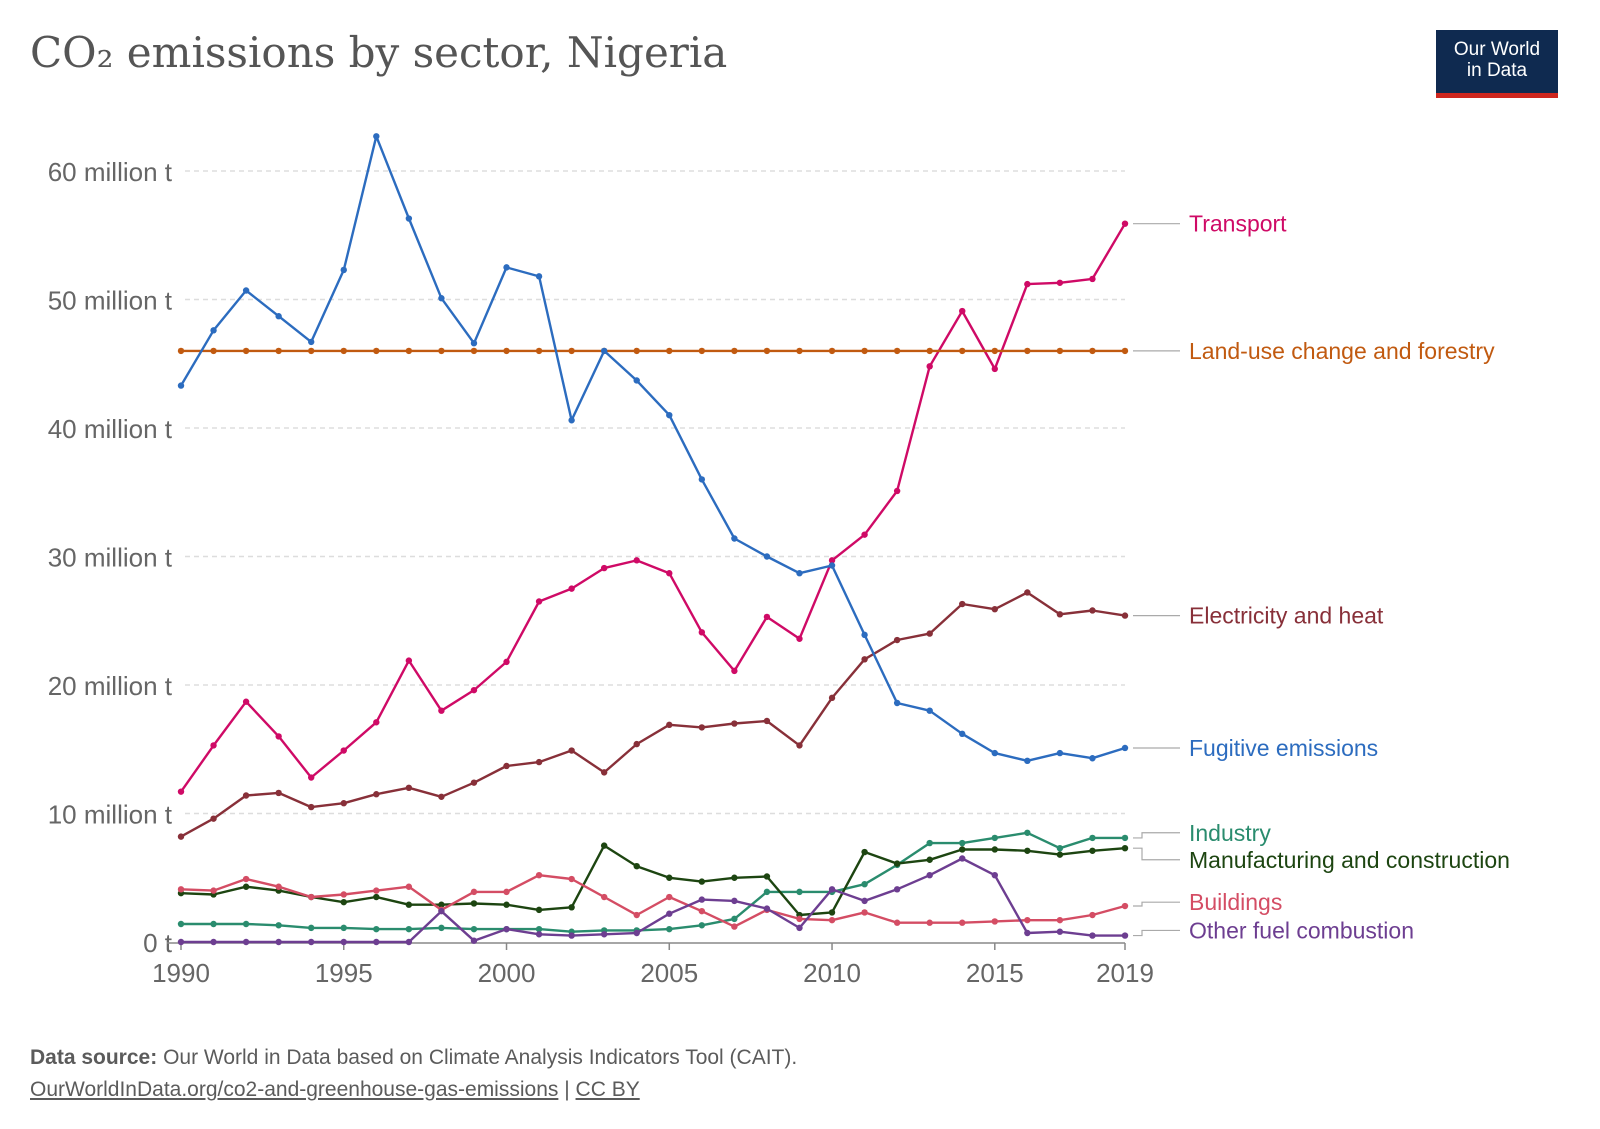 Image resolution: width=1600 pixels, height=1129 pixels. What do you see at coordinates (110, 301) in the screenshot?
I see `y-tick-label: 50 million t` at bounding box center [110, 301].